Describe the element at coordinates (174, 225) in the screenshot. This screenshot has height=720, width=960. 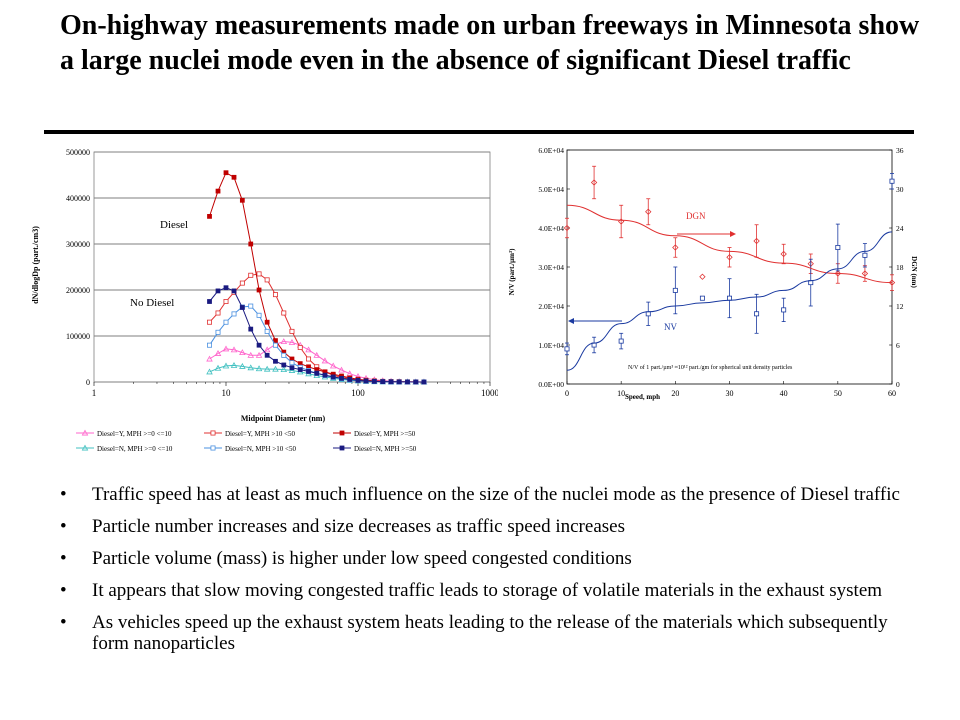
I see `annotation-diesel: Diesel` at that location.